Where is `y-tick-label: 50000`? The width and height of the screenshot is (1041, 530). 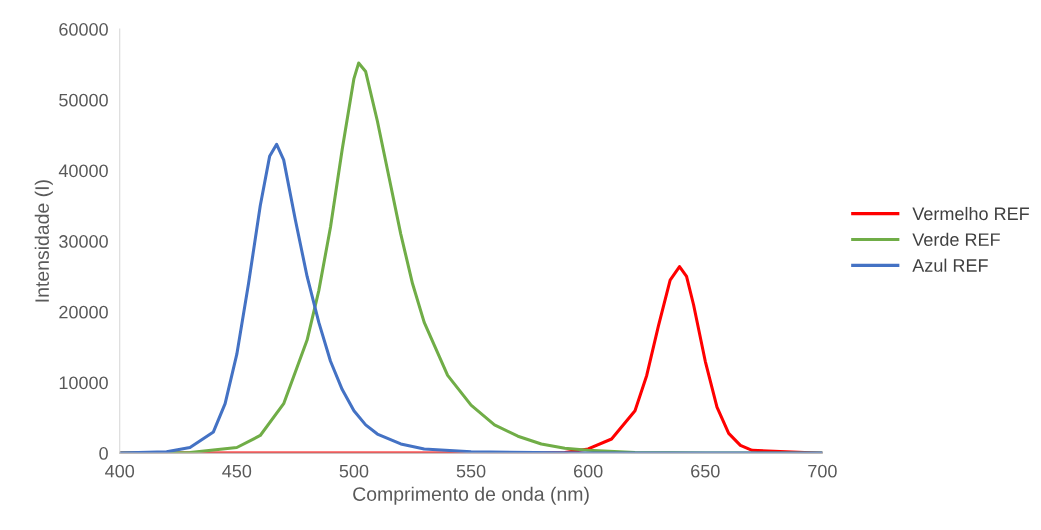 y-tick-label: 50000 is located at coordinates (83, 100).